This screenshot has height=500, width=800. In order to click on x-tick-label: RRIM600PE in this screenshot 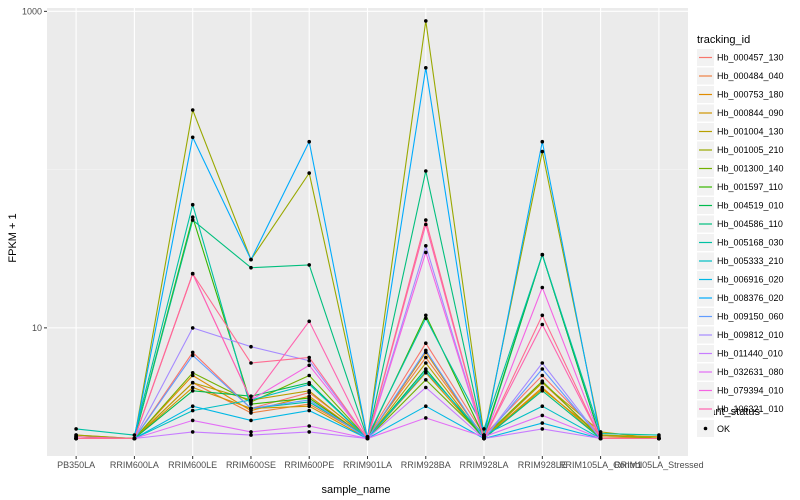, I will do `click(309, 465)`.